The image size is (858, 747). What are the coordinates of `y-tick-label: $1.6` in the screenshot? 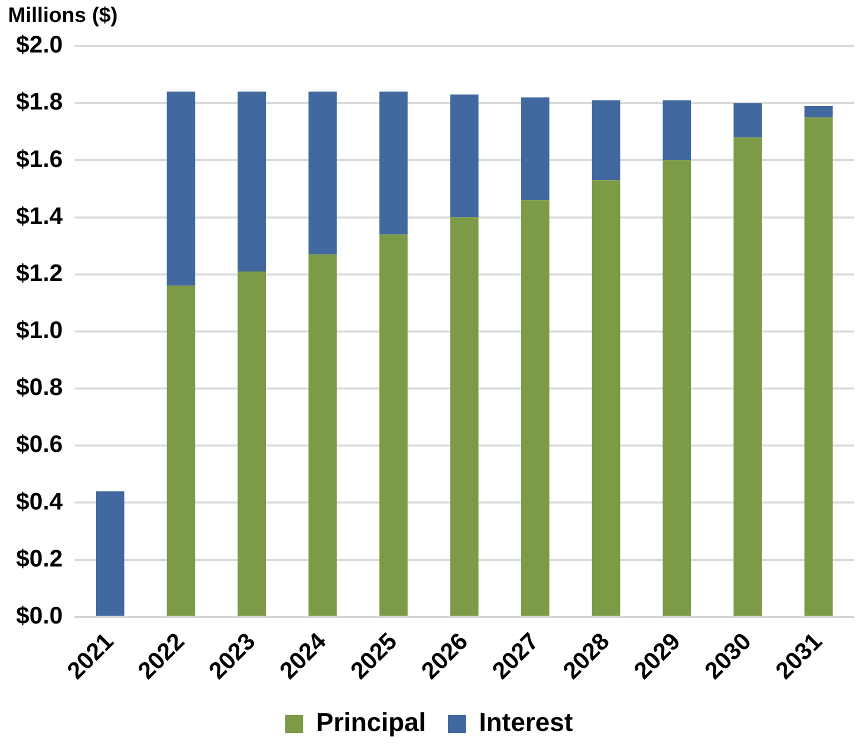 It's located at (39, 159).